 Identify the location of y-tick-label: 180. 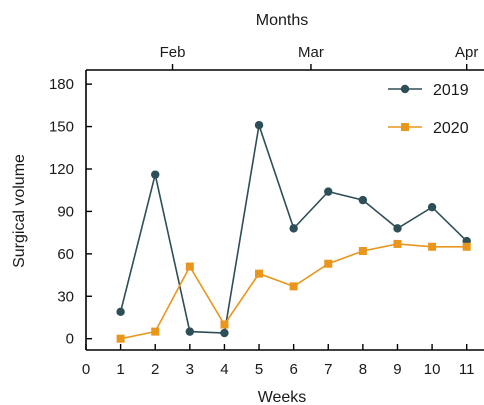
(61, 84).